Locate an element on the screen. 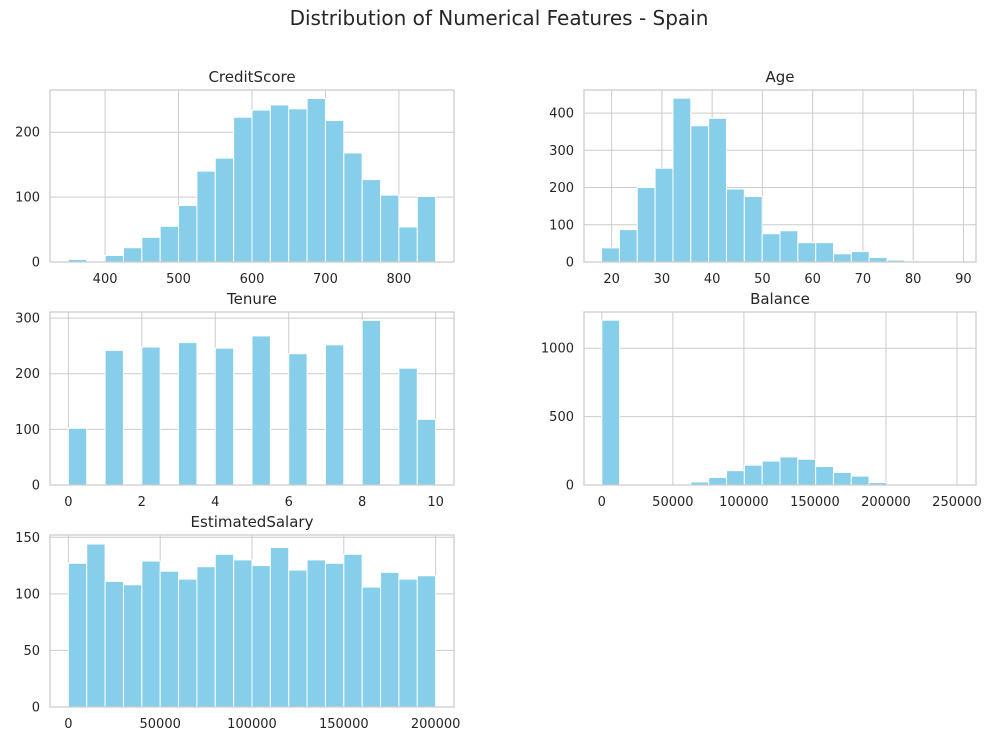 This screenshot has height=743, width=994. x-tick-label: 150000 is located at coordinates (344, 724).